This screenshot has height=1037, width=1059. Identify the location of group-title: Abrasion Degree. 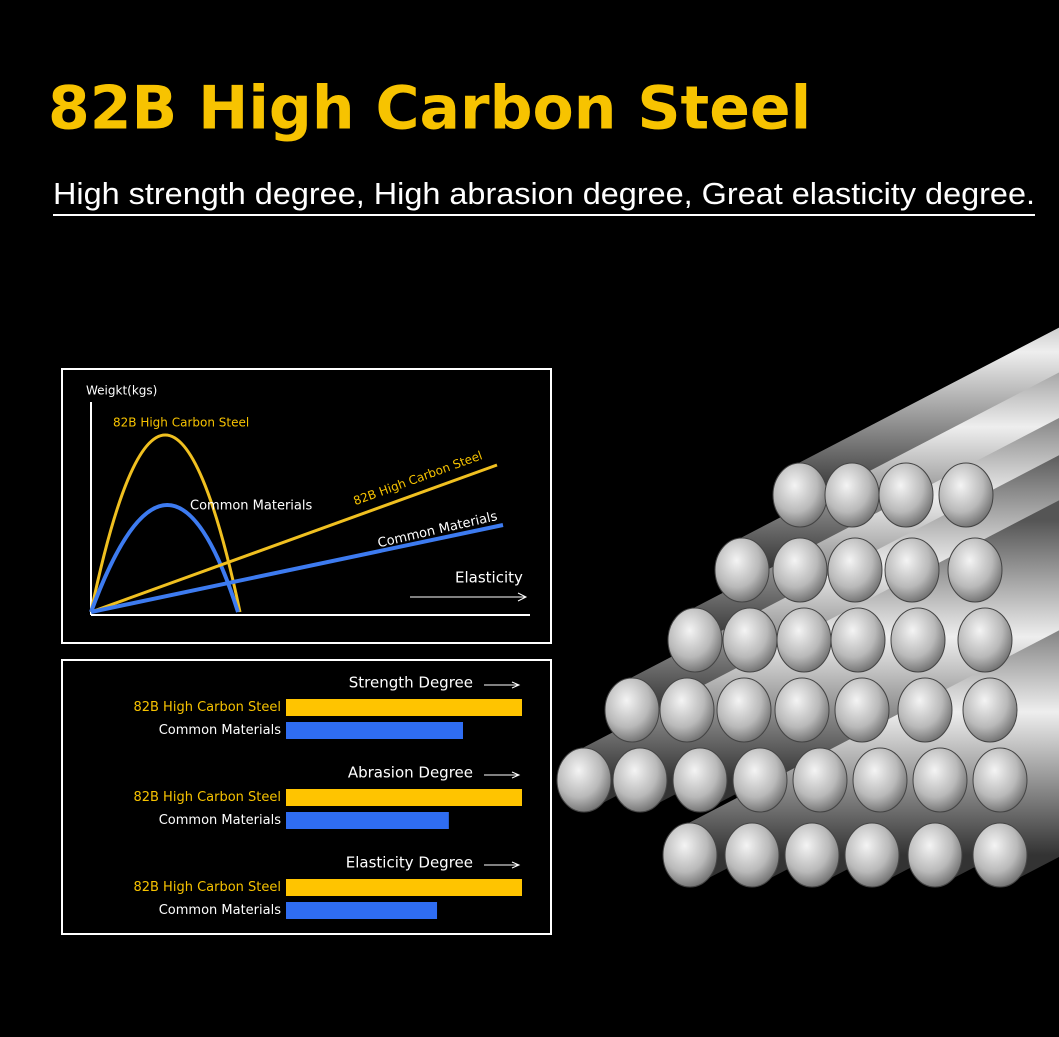
(410, 773).